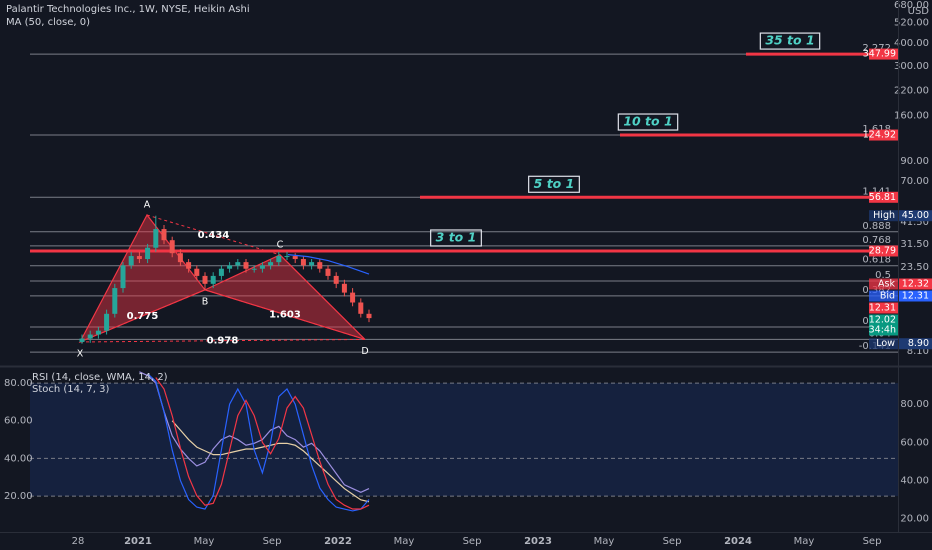  I want to click on y-tick-label: 400.00, so click(911, 43).